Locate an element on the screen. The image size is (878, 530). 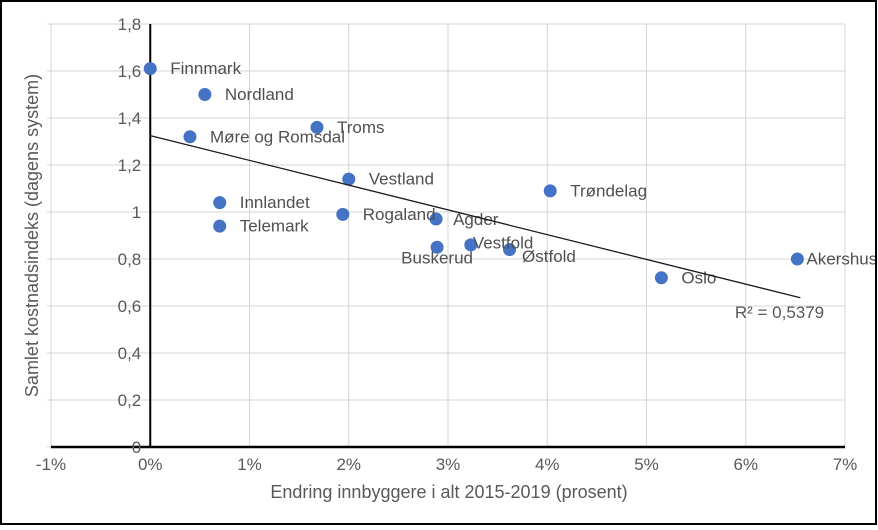
x-tick-label: 7% is located at coordinates (845, 464).